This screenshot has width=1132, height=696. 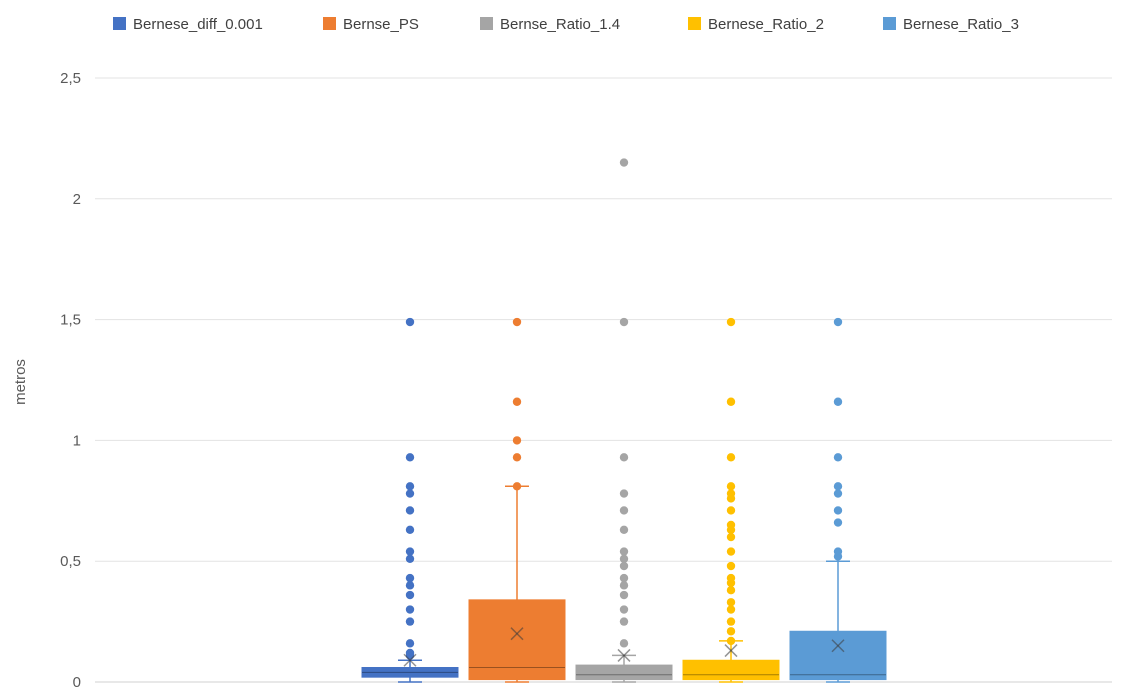 What do you see at coordinates (77, 440) in the screenshot?
I see `y-tick-label: 1` at bounding box center [77, 440].